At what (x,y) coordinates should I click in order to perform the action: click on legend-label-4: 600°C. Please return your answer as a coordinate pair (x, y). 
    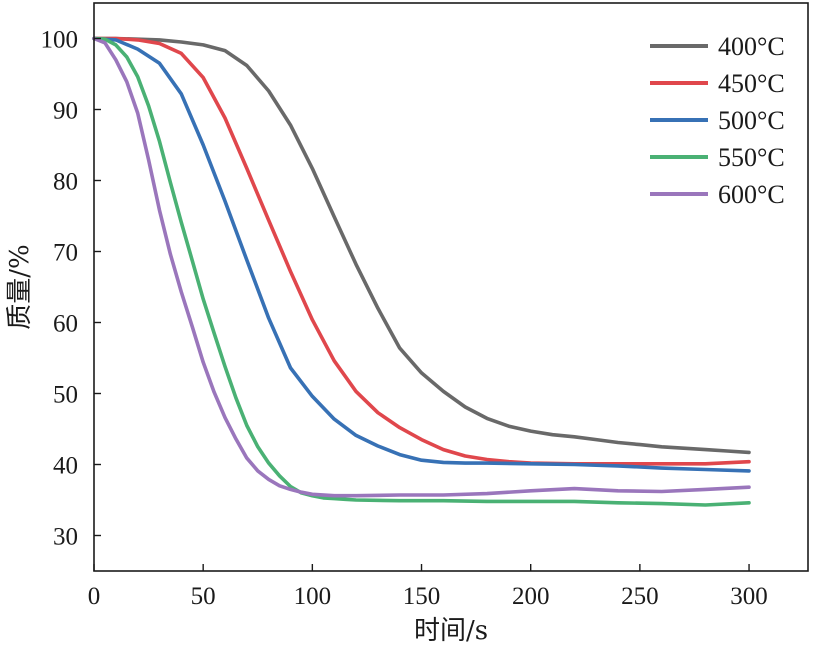
    Looking at the image, I should click on (751, 194).